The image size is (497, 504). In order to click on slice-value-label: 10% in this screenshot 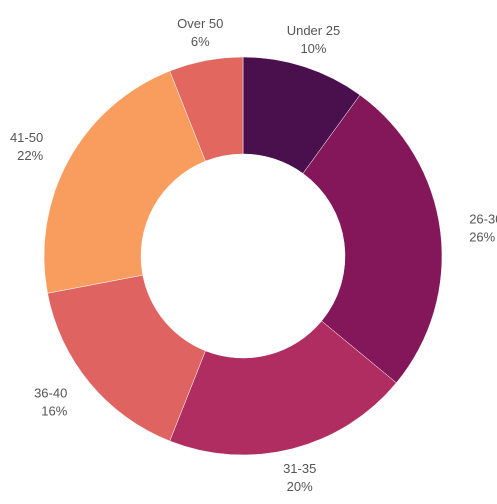, I will do `click(313, 48)`.